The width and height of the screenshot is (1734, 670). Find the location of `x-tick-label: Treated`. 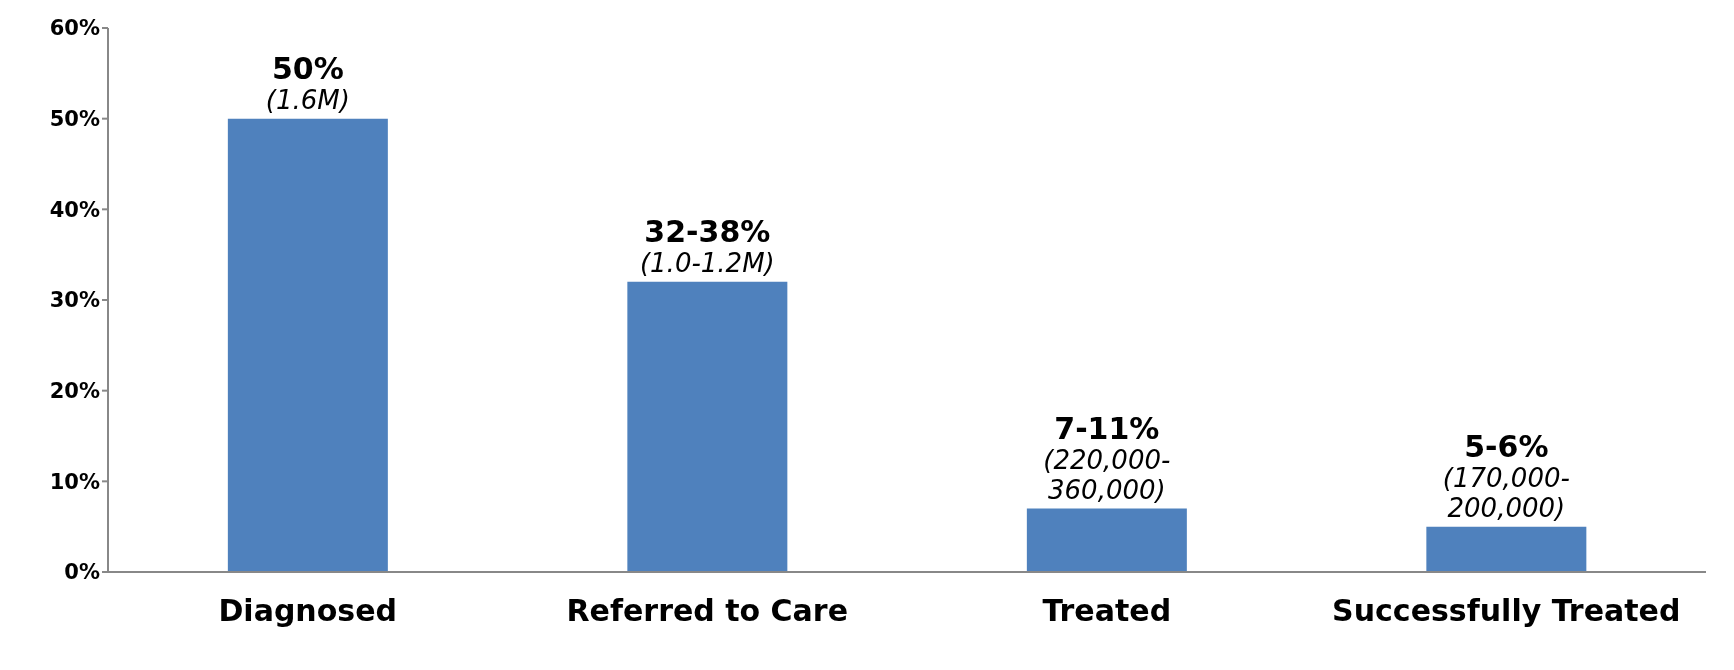

x-tick-label: Treated is located at coordinates (1107, 611).